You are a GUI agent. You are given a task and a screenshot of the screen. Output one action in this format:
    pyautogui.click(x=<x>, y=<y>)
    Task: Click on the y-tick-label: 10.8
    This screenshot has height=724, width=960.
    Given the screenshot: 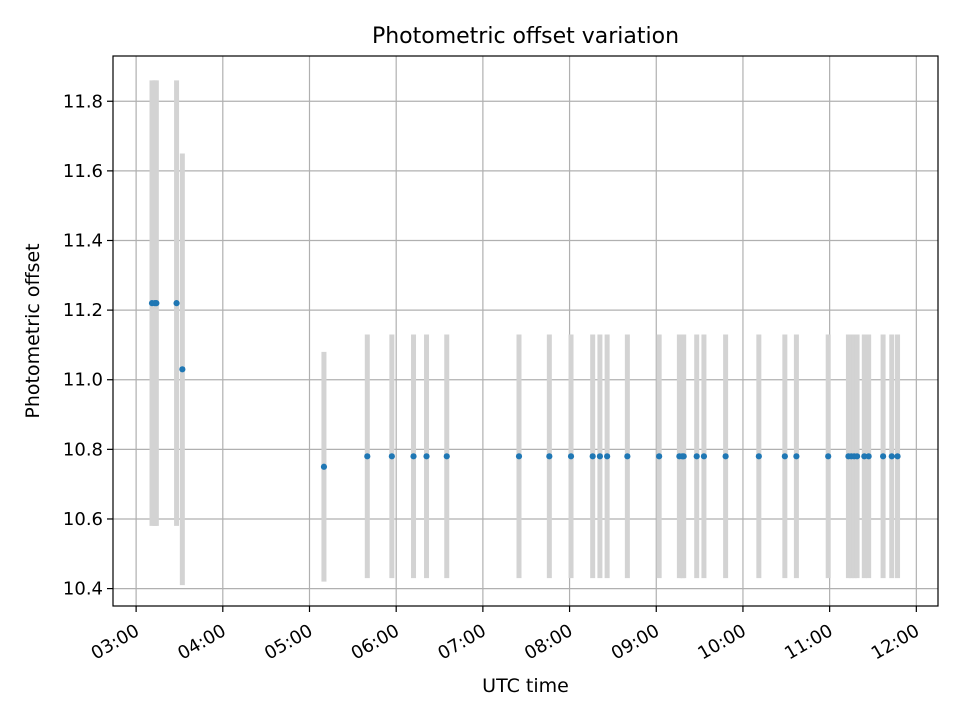 What is the action you would take?
    pyautogui.click(x=83, y=449)
    